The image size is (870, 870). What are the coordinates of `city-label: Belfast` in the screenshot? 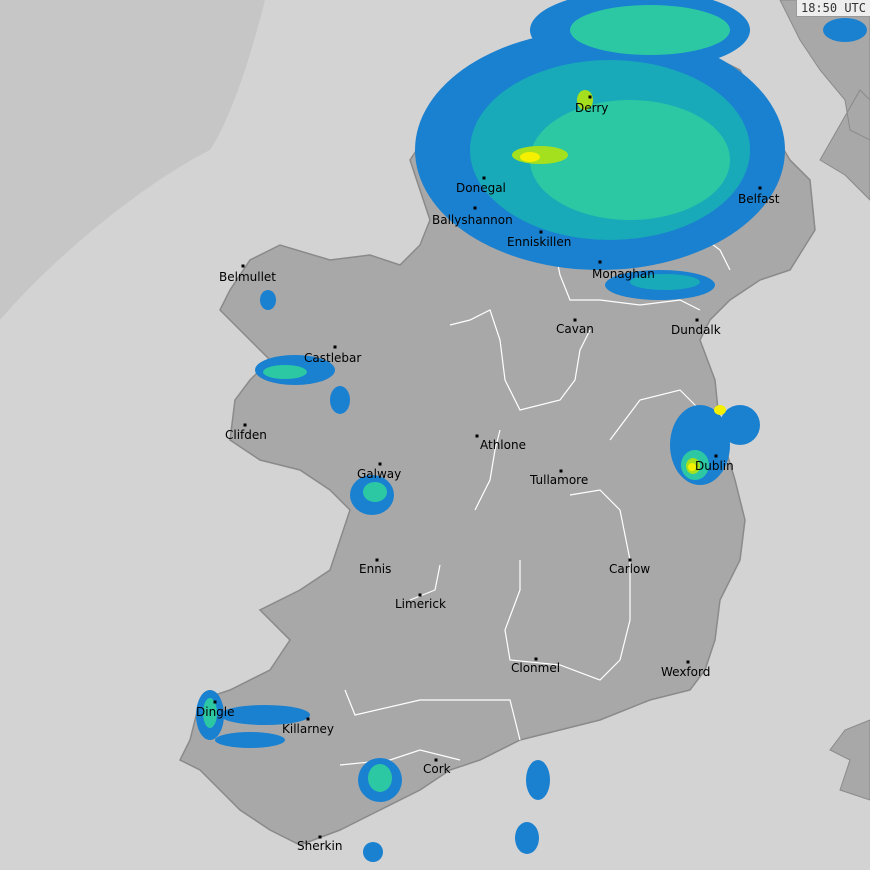 It's located at (759, 199).